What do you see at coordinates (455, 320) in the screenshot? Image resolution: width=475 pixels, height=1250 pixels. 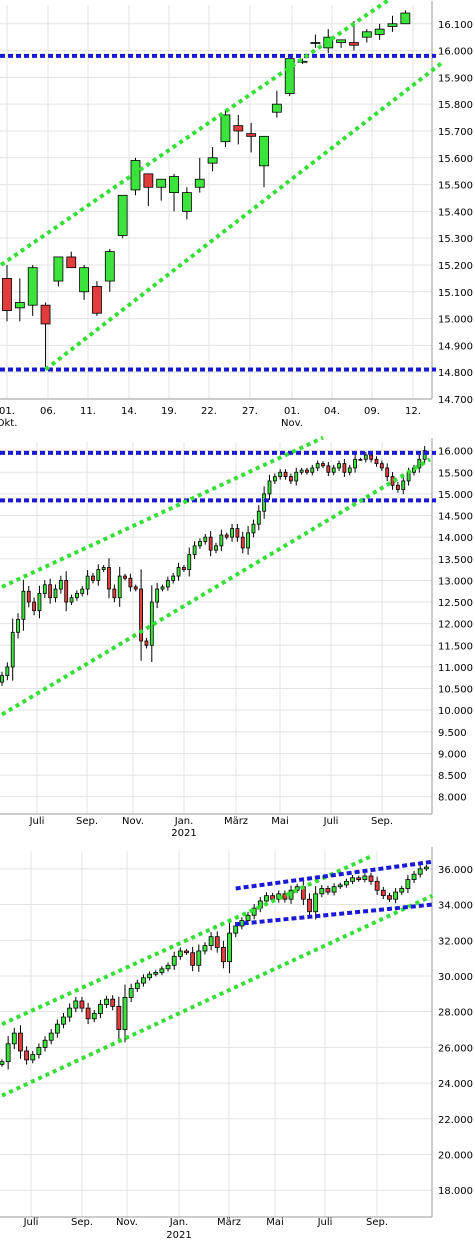 I see `y-tick-label: 15.000` at bounding box center [455, 320].